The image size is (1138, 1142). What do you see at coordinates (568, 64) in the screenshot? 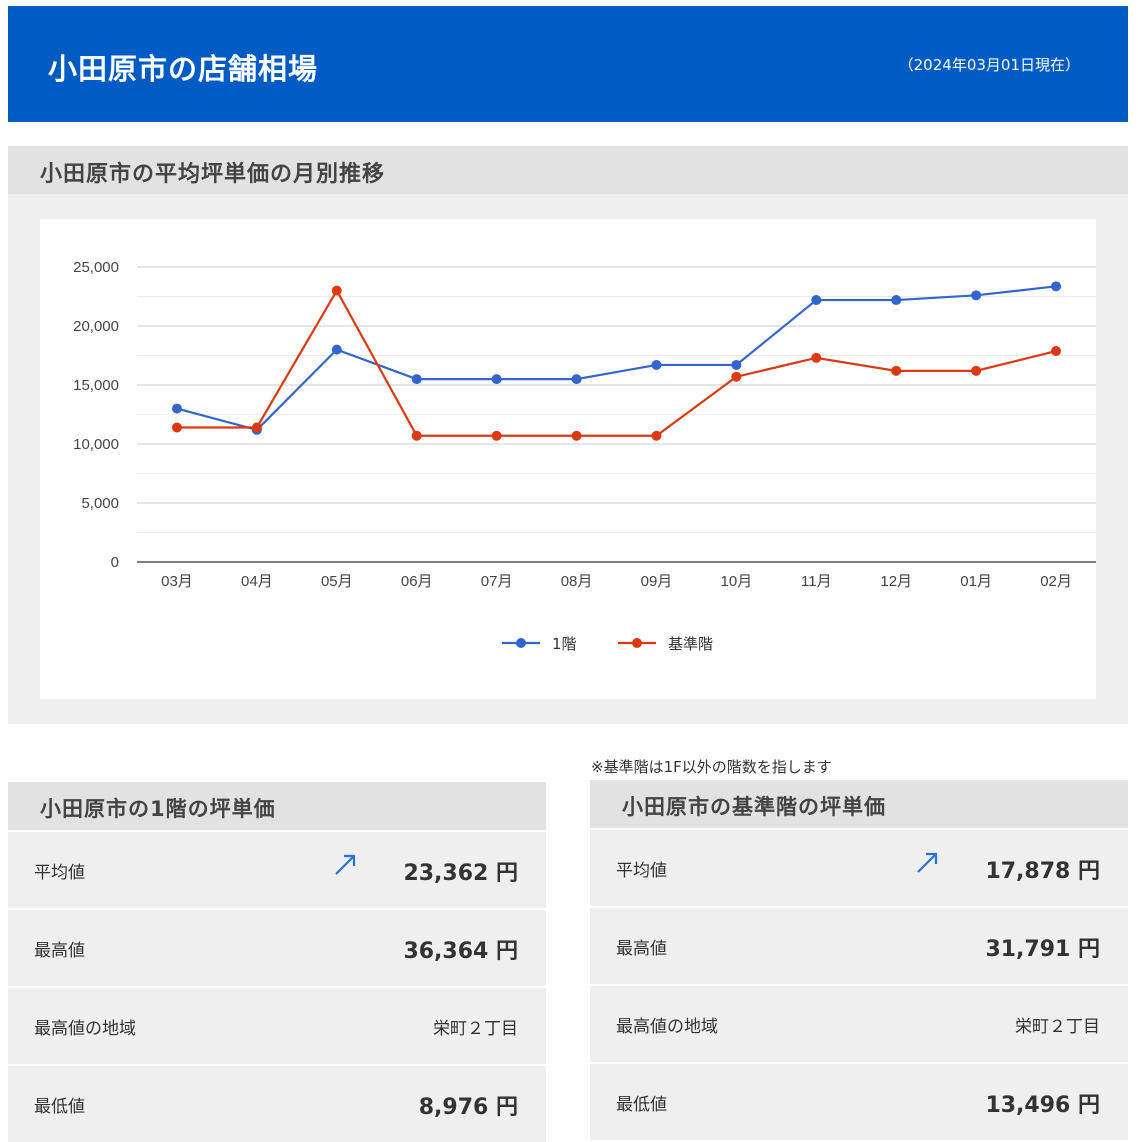
I see `page-header: 小田原市の店舗相場 （2024年03月01日現在）` at bounding box center [568, 64].